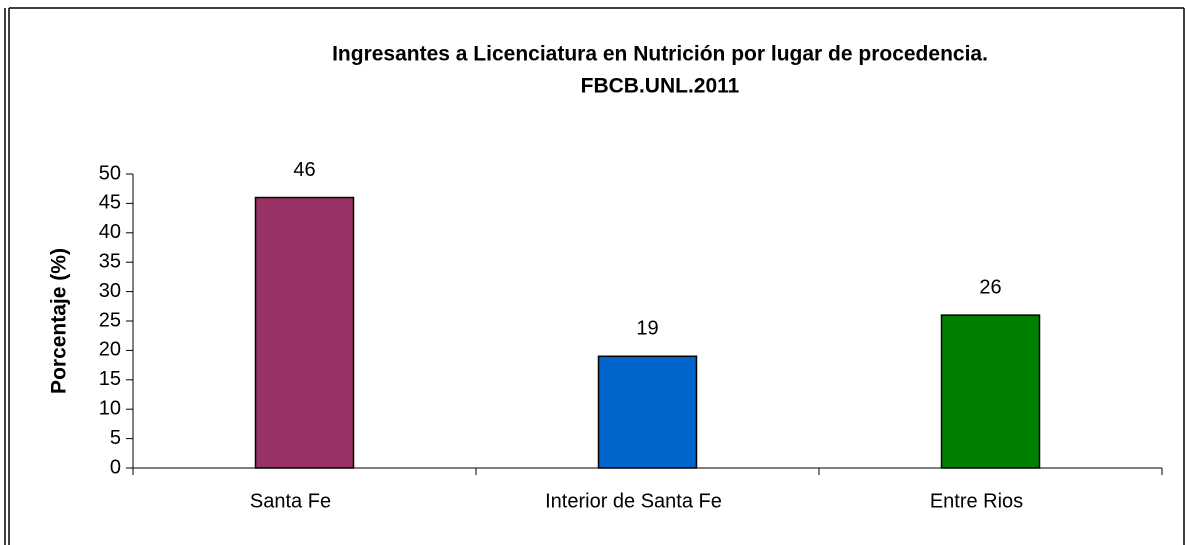 The width and height of the screenshot is (1189, 545). Describe the element at coordinates (647, 329) in the screenshot. I see `data-label: 19` at that location.